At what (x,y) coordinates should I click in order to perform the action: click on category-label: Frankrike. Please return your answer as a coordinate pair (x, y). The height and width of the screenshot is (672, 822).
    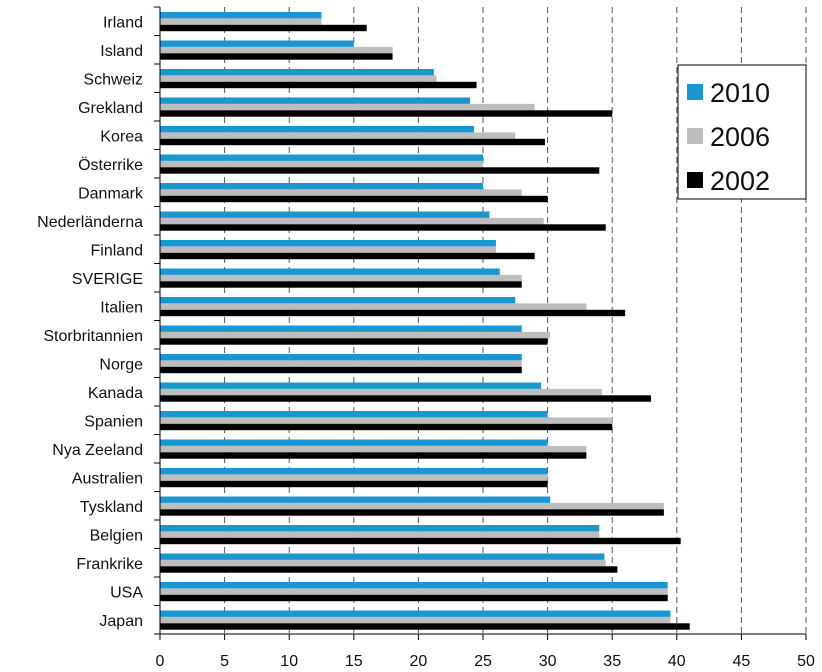
    Looking at the image, I should click on (109, 564).